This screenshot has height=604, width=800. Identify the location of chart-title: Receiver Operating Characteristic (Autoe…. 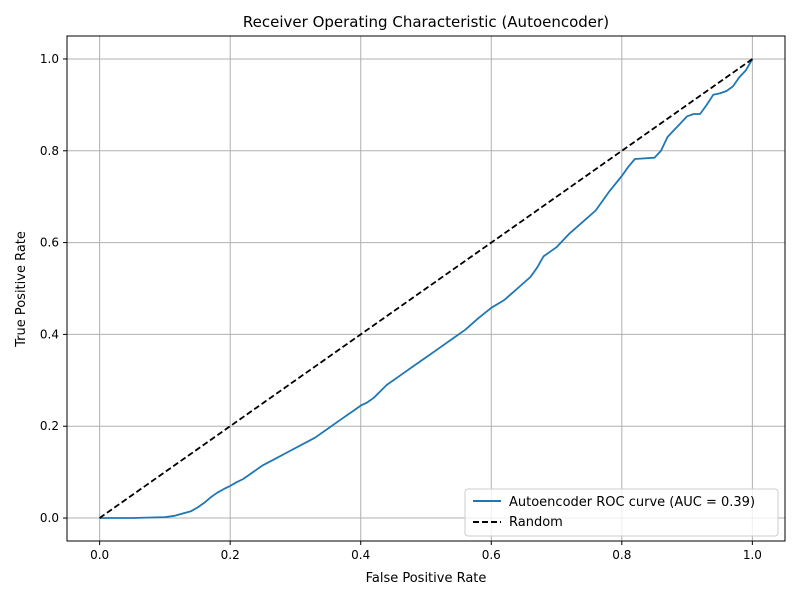
(426, 22).